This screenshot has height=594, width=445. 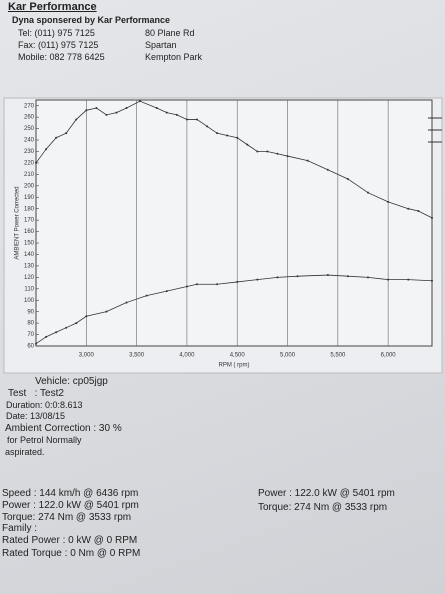 I want to click on y-tick-label: 200, so click(x=29, y=186).